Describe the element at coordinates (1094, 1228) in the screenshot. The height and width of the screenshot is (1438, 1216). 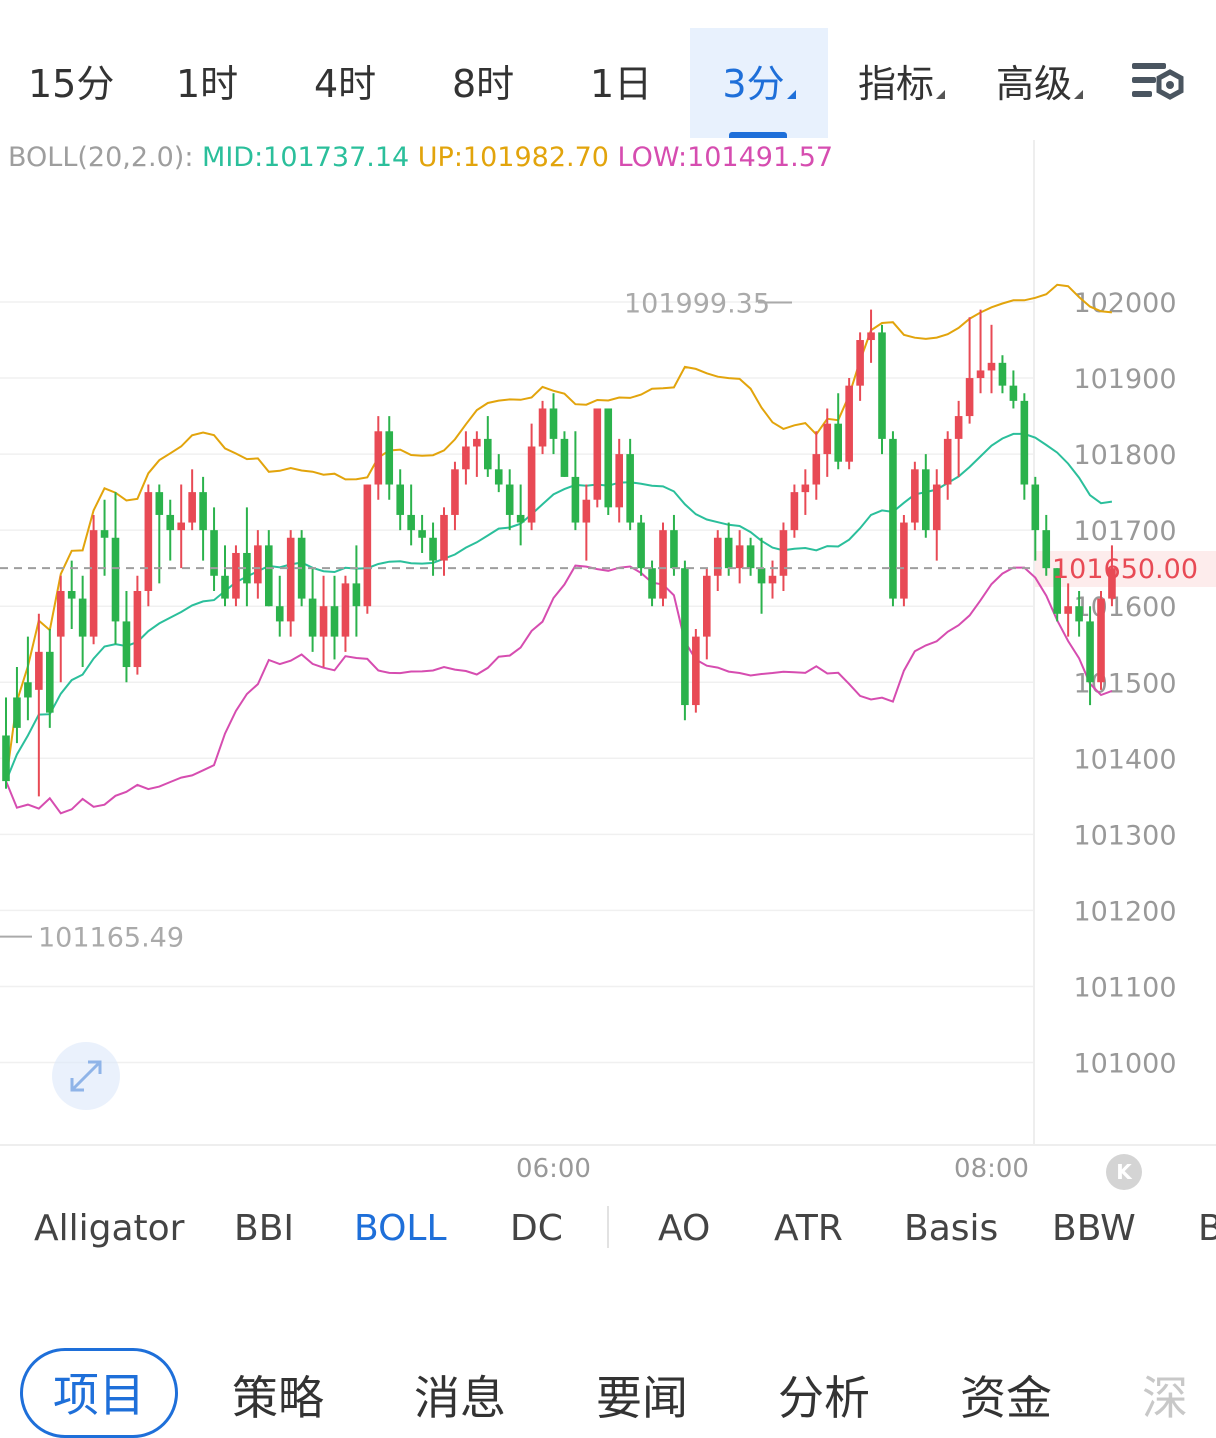
I see `indicator-bbw: BBW` at that location.